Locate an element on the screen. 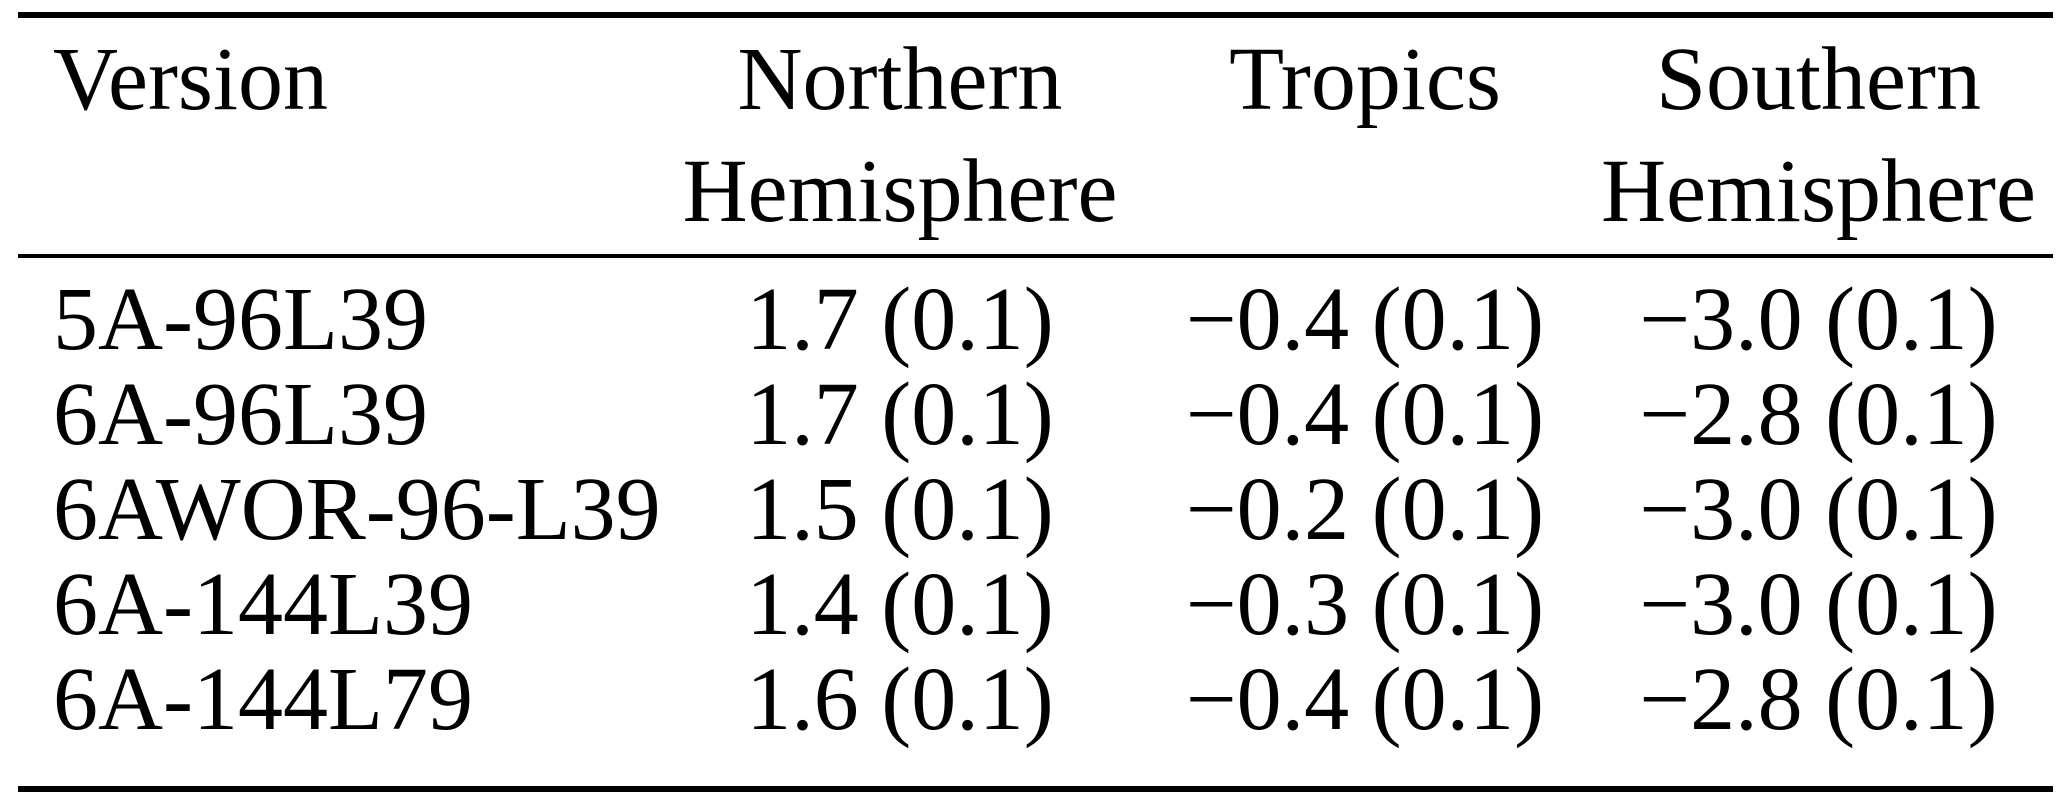 The image size is (2067, 805). header-line: Version is located at coordinates (190, 79).